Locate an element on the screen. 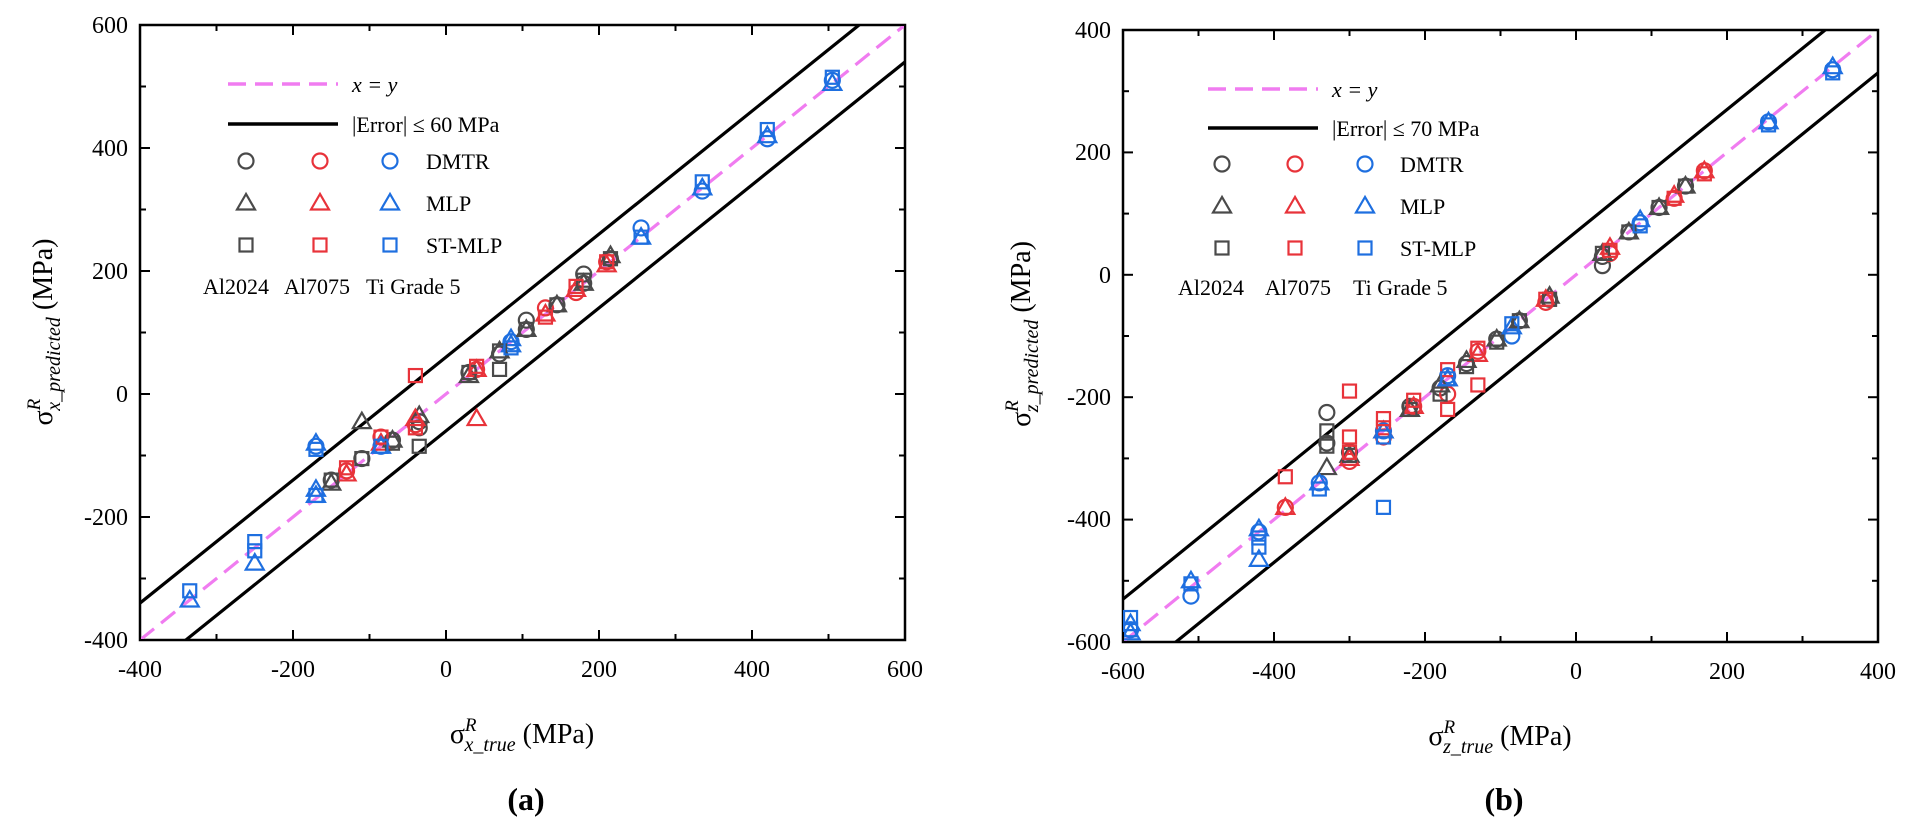 Image resolution: width=1905 pixels, height=820 pixels. x-tick-b-1: -400 is located at coordinates (1274, 672).